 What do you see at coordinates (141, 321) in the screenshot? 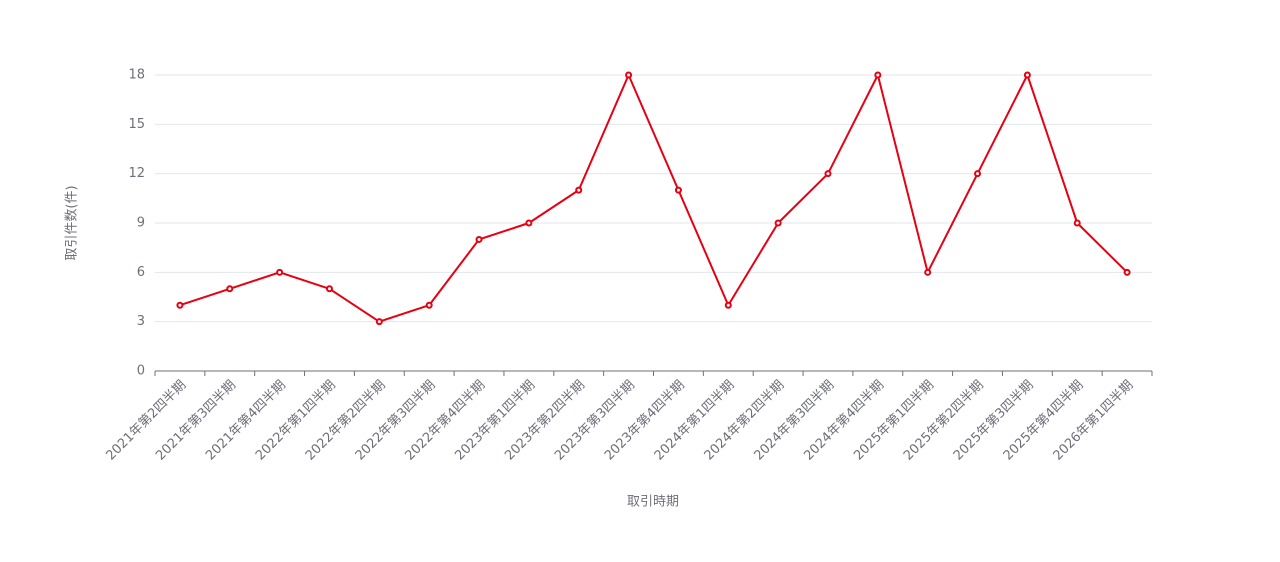
I see `y-tick-label: 3` at bounding box center [141, 321].